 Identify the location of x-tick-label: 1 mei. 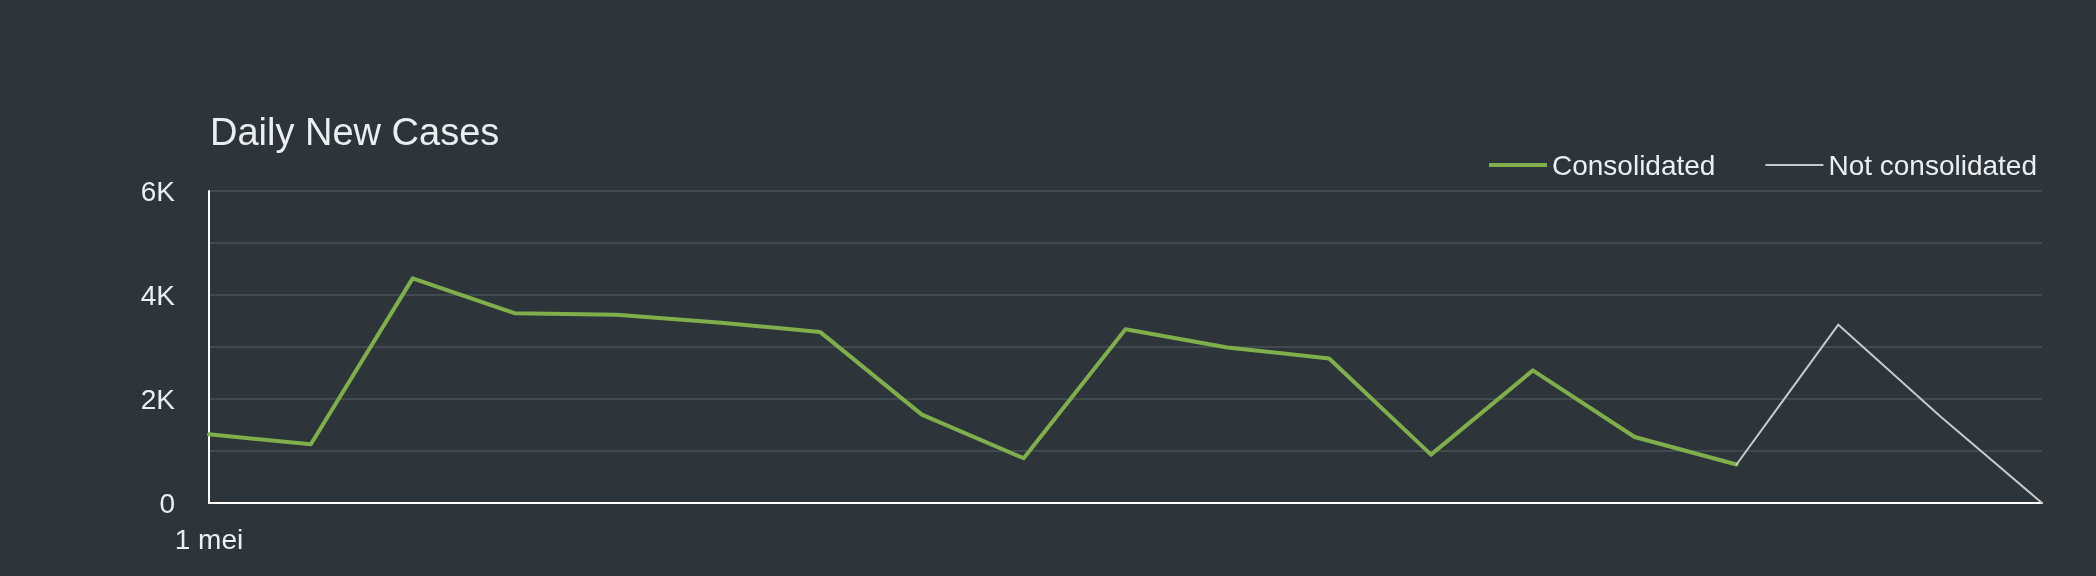
(209, 539).